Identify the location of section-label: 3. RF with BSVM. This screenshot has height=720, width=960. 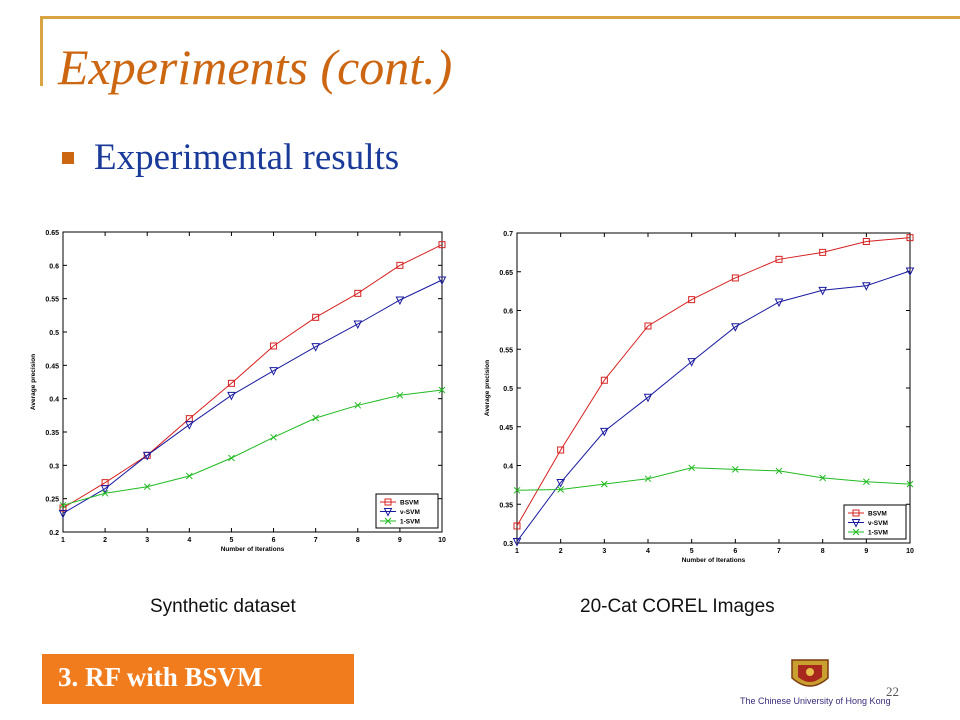
(160, 677).